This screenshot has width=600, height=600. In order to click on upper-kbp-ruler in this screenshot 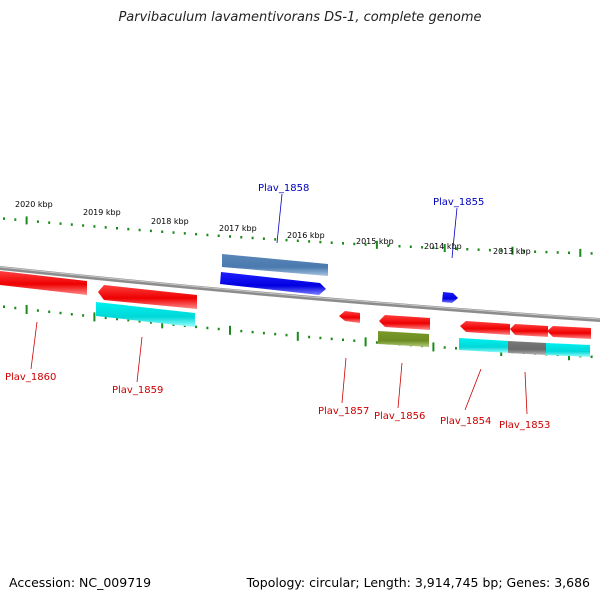, I will do `click(298, 236)`.